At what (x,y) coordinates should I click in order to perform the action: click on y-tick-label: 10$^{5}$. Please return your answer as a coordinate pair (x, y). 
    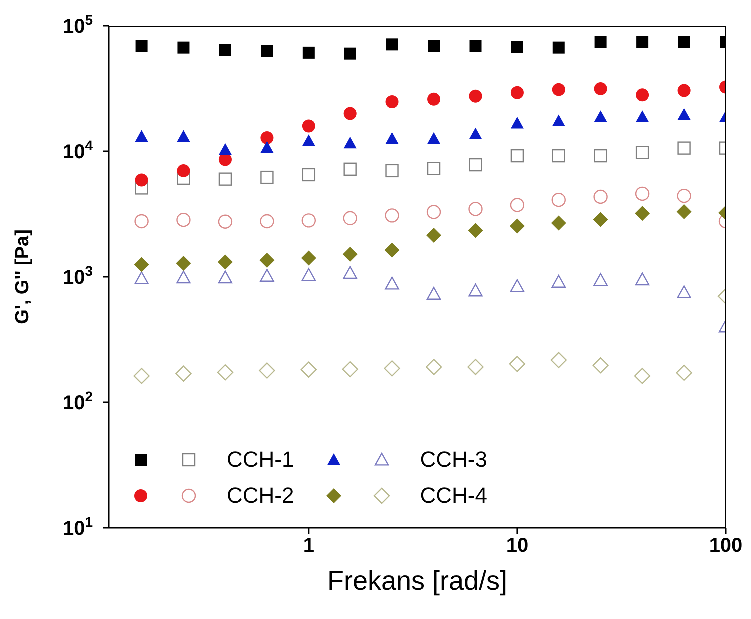
    Looking at the image, I should click on (78, 25).